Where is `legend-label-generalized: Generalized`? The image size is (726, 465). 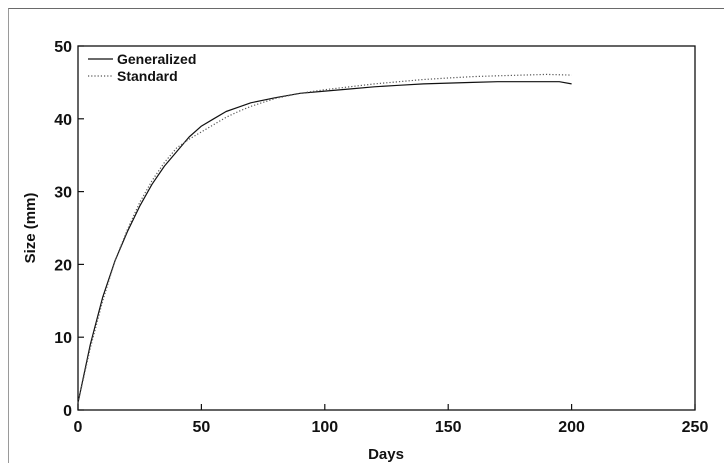
legend-label-generalized: Generalized is located at coordinates (156, 59).